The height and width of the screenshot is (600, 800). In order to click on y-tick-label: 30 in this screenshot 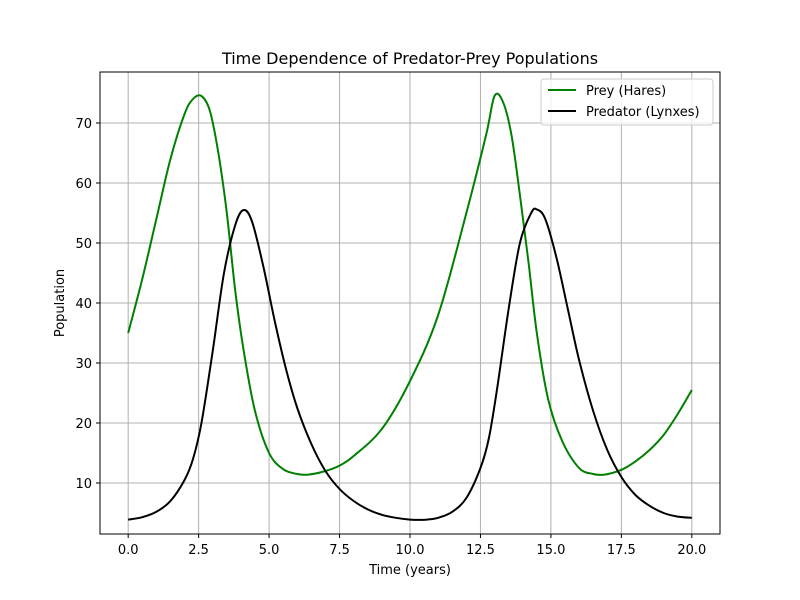, I will do `click(83, 364)`.